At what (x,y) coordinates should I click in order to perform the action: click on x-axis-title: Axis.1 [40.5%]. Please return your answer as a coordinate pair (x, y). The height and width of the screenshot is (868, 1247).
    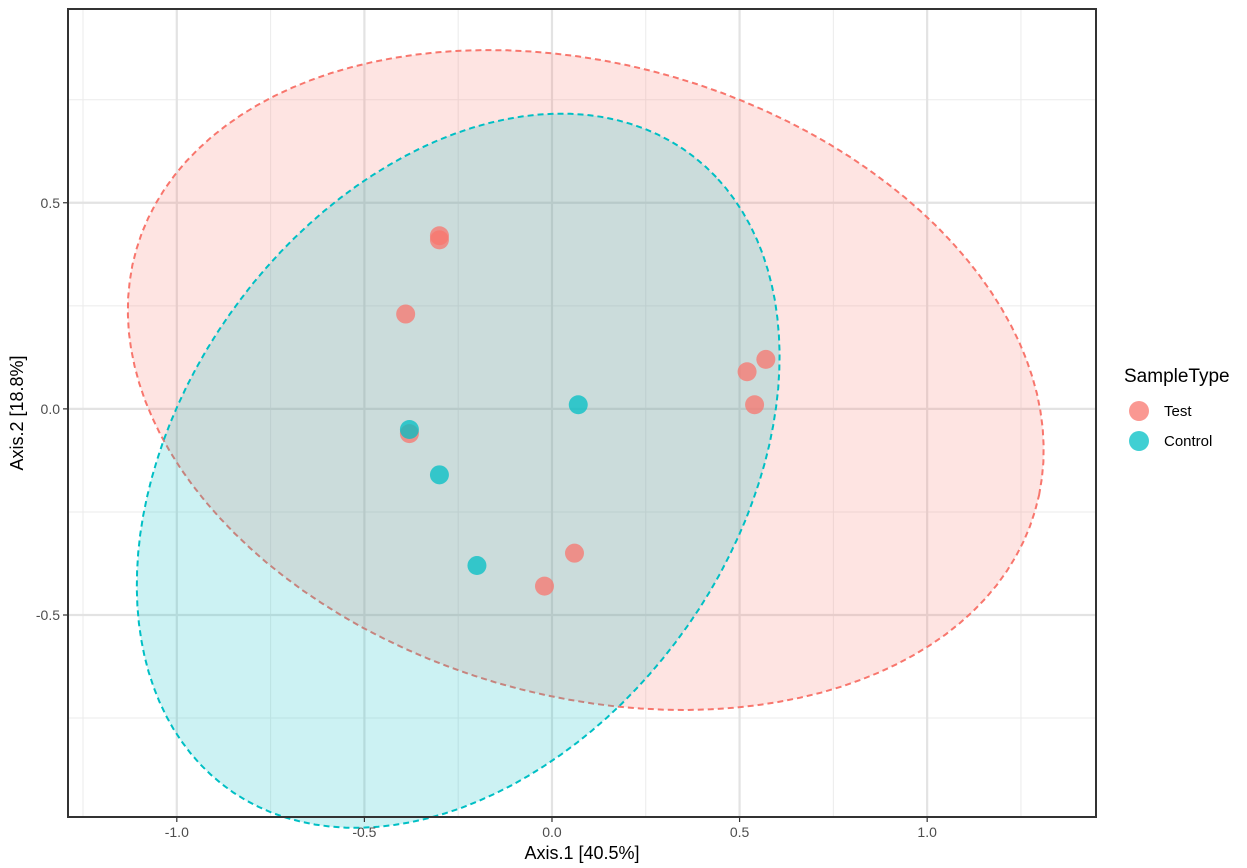
    Looking at the image, I should click on (581, 853).